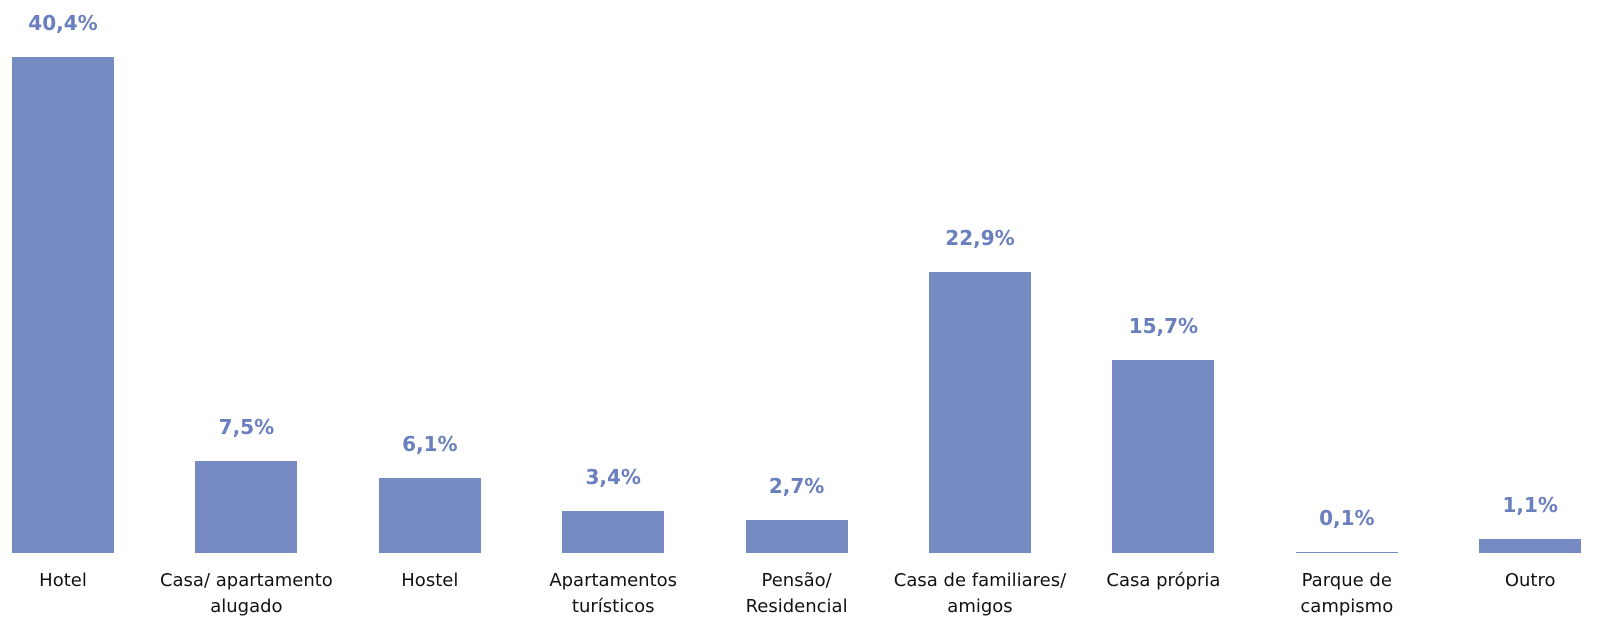 This screenshot has height=642, width=1623. Describe the element at coordinates (246, 426) in the screenshot. I see `value-label: 7,5%` at that location.